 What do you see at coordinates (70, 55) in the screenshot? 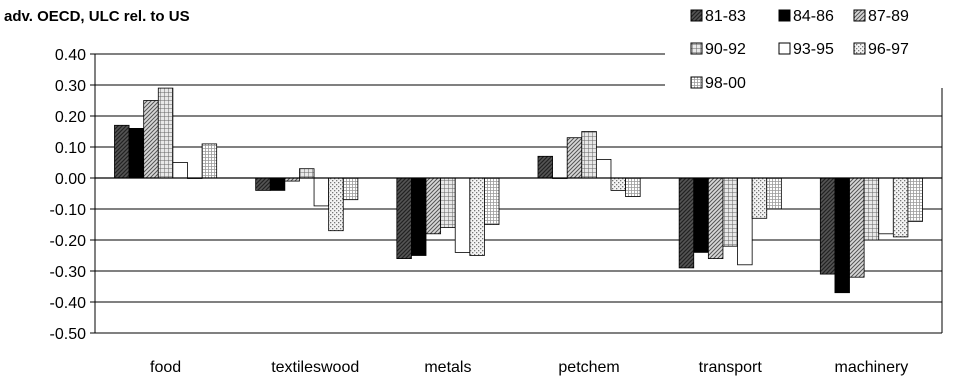
I see `y-tick-label: 0.40` at bounding box center [70, 55].